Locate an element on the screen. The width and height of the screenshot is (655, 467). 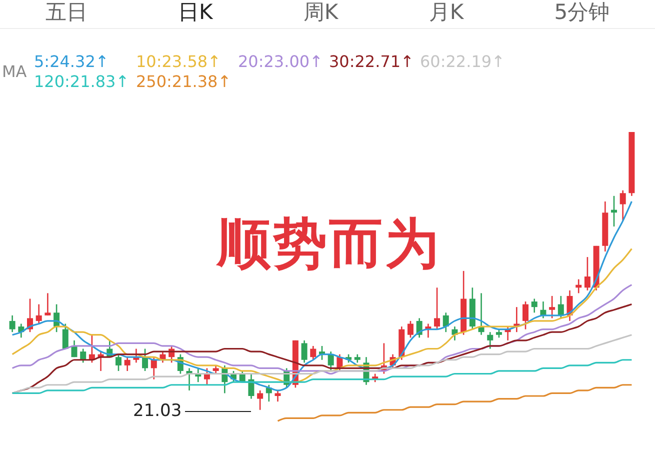
text: 5分钟 is located at coordinates (582, 13).